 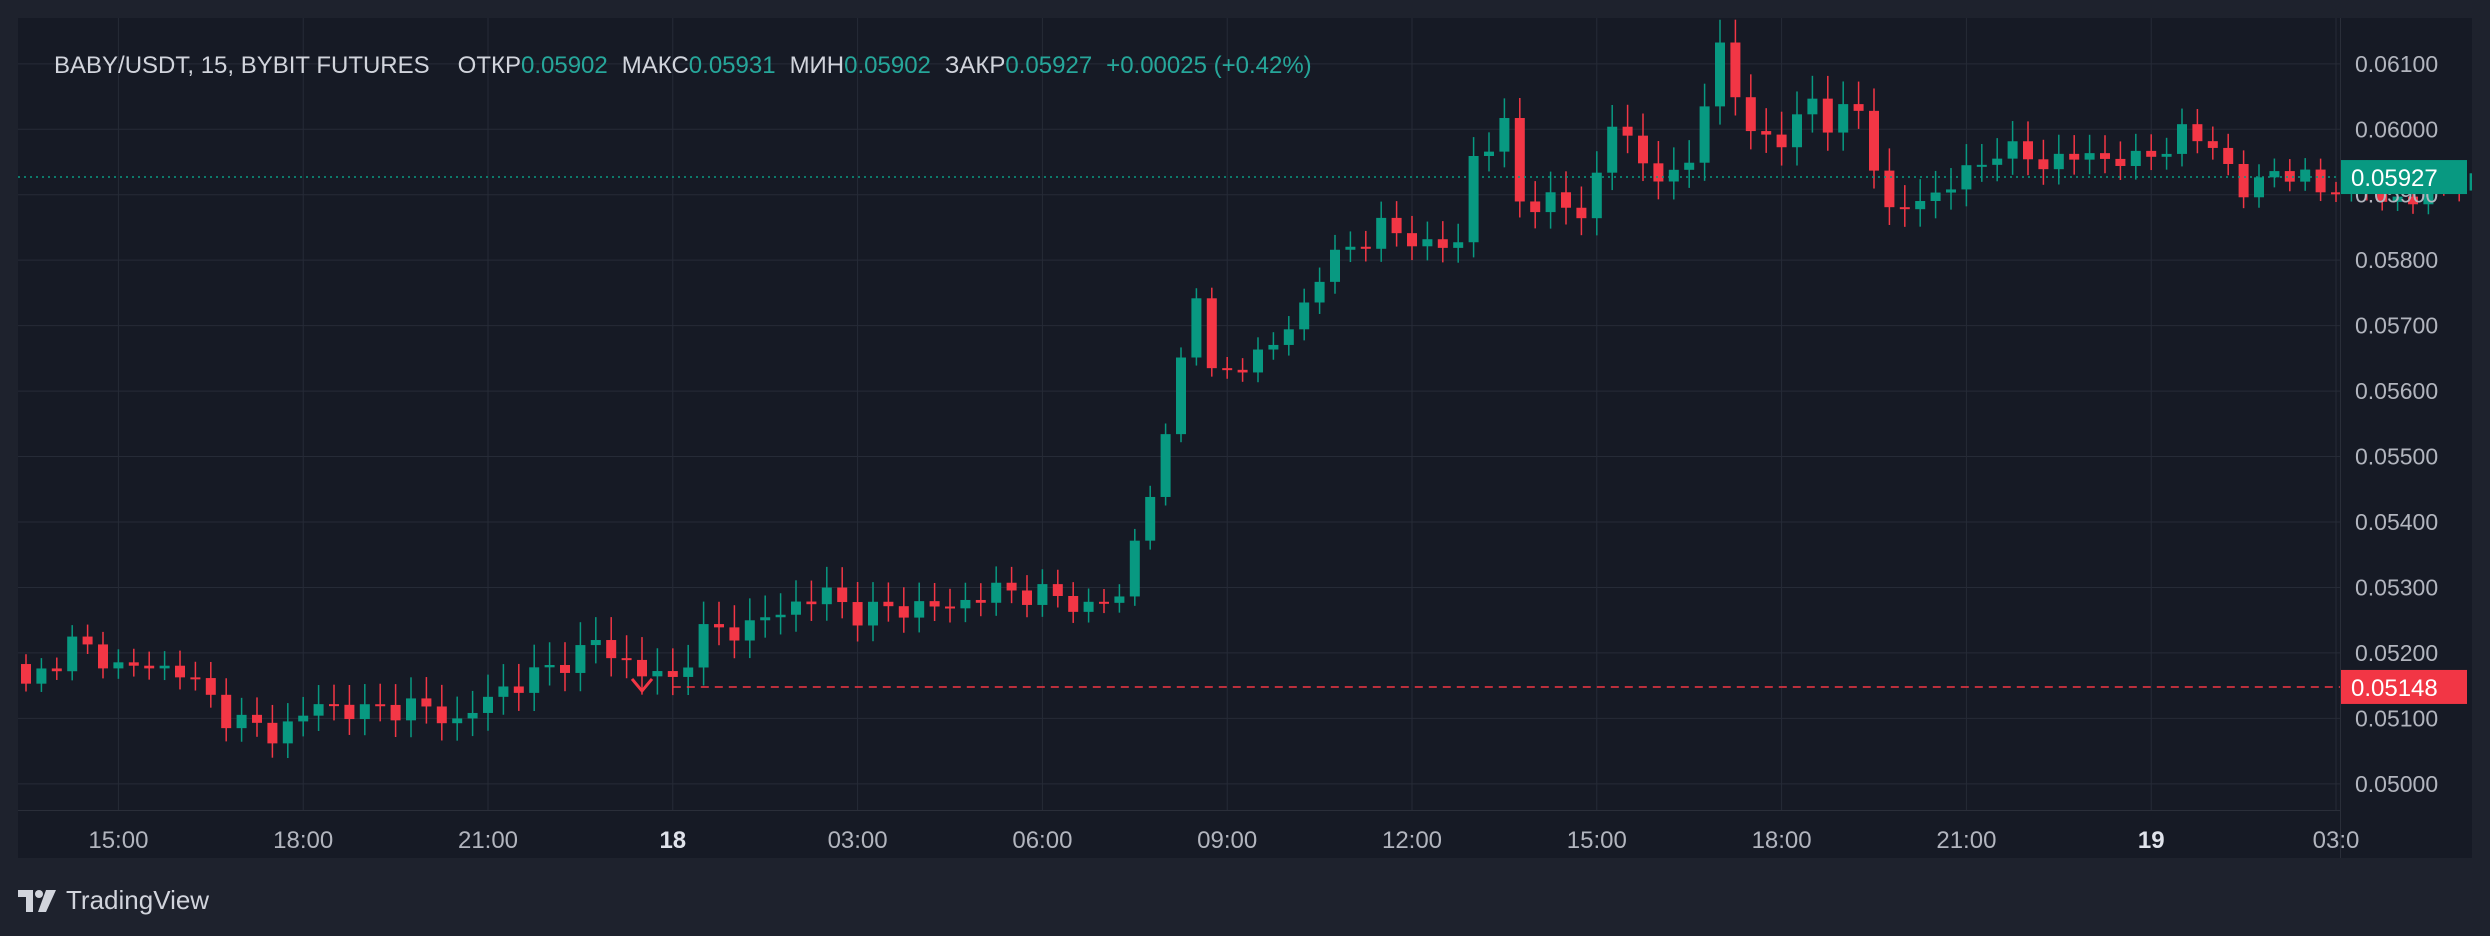 I want to click on symbol-title: BABY/USDT, 15, BYBIT FUTURES, so click(x=242, y=65).